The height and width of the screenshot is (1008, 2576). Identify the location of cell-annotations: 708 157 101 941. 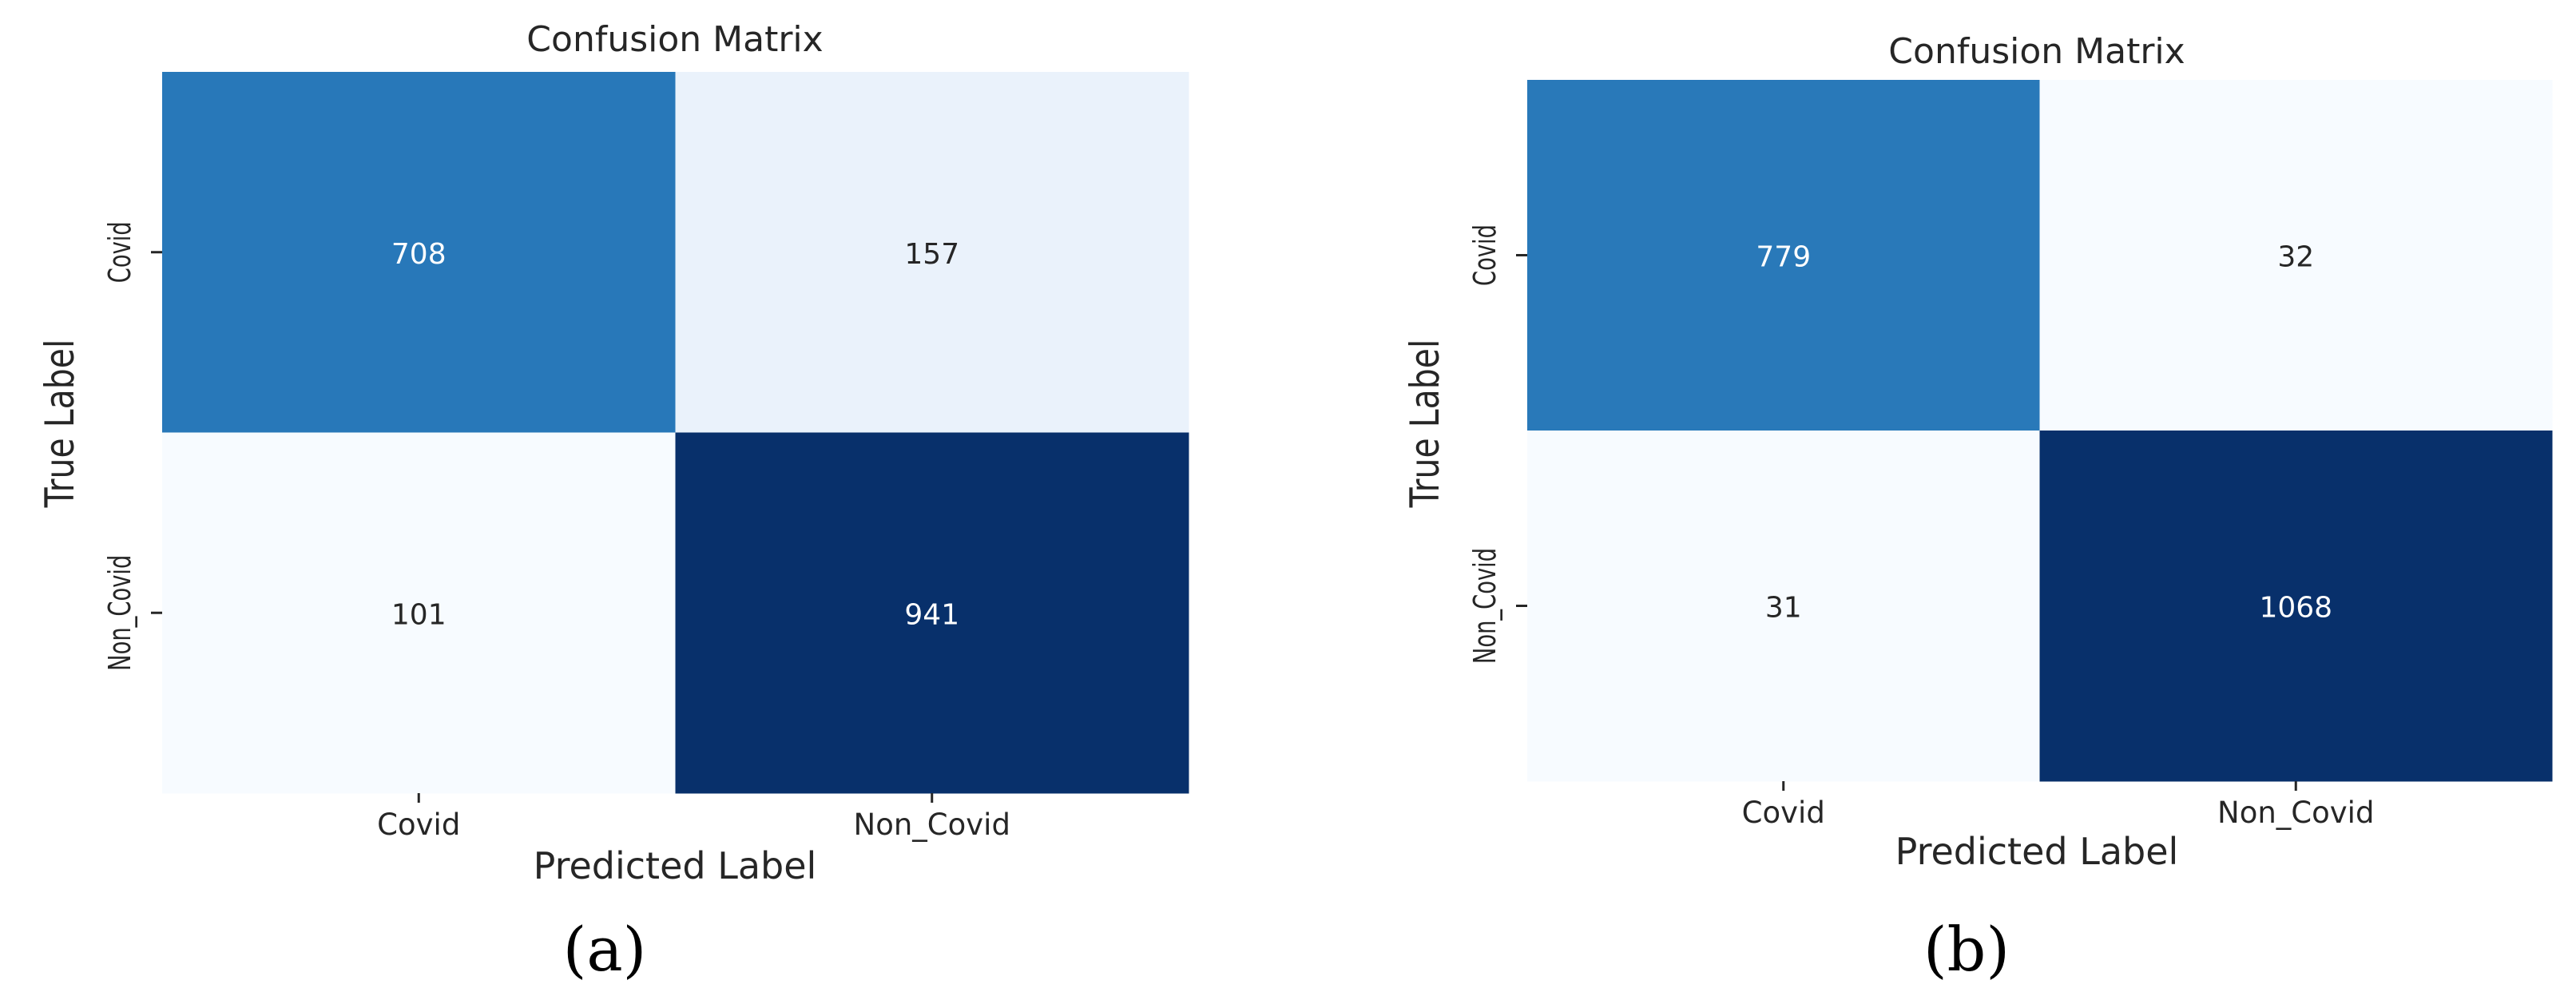
(675, 435).